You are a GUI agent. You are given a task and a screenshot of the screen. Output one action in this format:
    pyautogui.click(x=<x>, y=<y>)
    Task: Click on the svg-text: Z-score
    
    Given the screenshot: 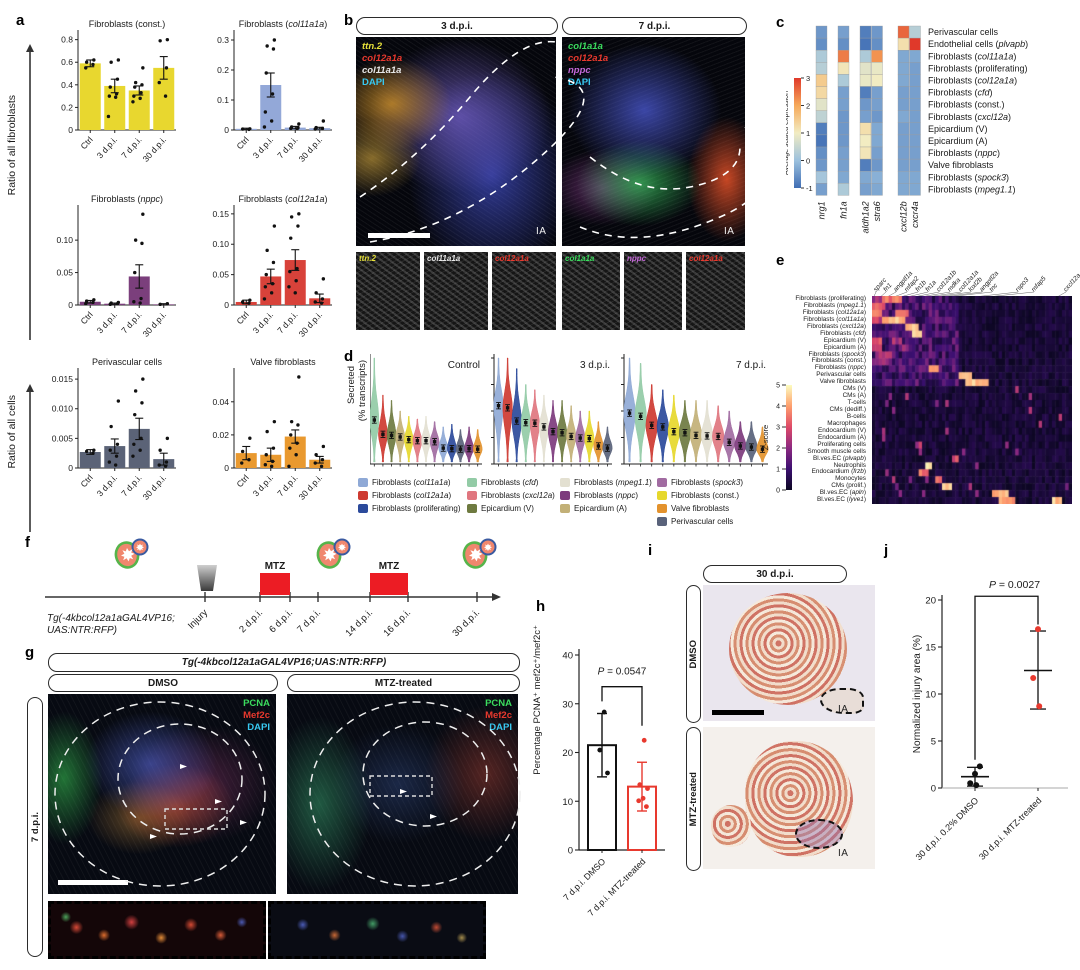 What is the action you would take?
    pyautogui.click(x=765, y=437)
    